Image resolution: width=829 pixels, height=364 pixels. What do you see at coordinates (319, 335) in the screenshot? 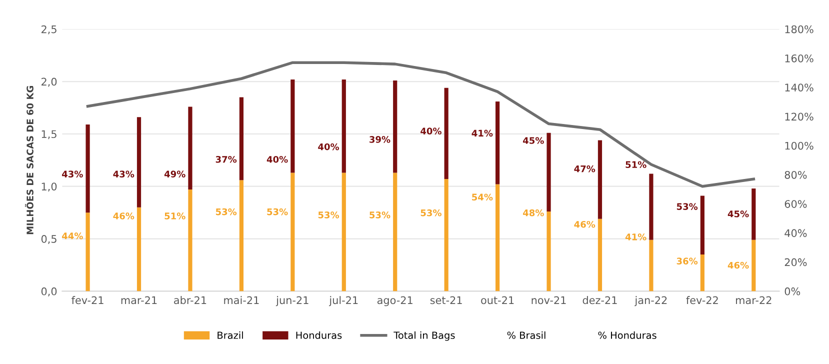
I see `legend-label: Honduras` at bounding box center [319, 335].